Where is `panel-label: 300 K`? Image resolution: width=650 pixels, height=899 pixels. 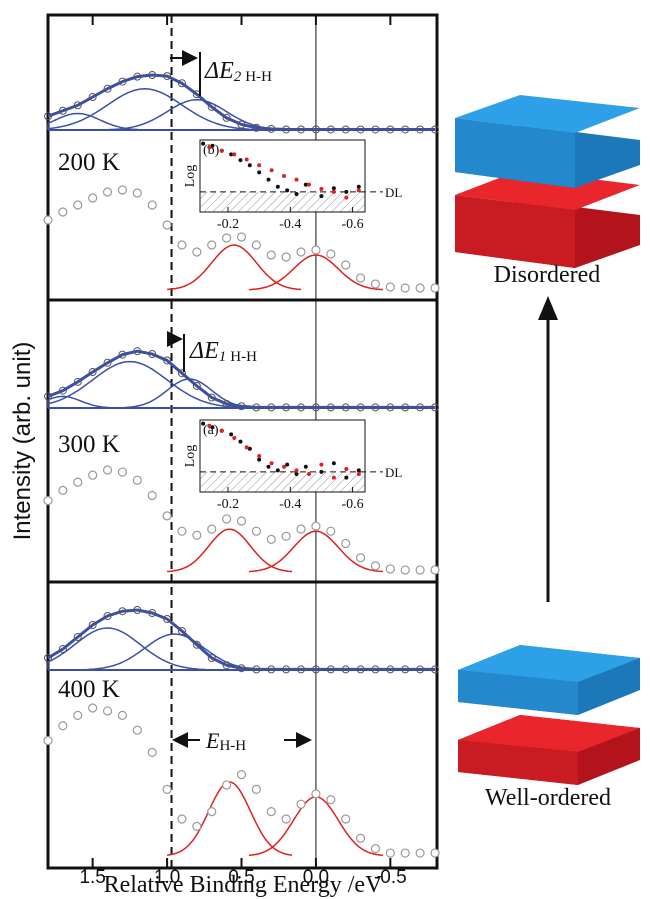 panel-label: 300 K is located at coordinates (89, 444).